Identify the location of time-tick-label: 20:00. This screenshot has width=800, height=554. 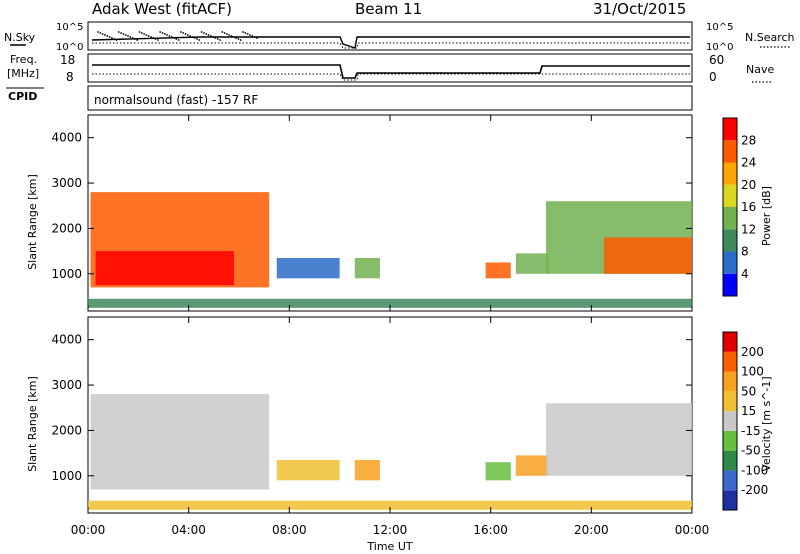
(591, 530).